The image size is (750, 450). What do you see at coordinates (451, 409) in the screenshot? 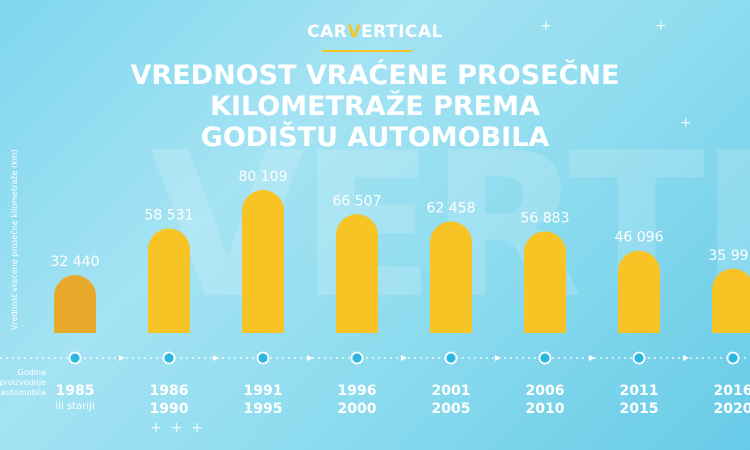
I see `category-label-line-2: 2005` at bounding box center [451, 409].